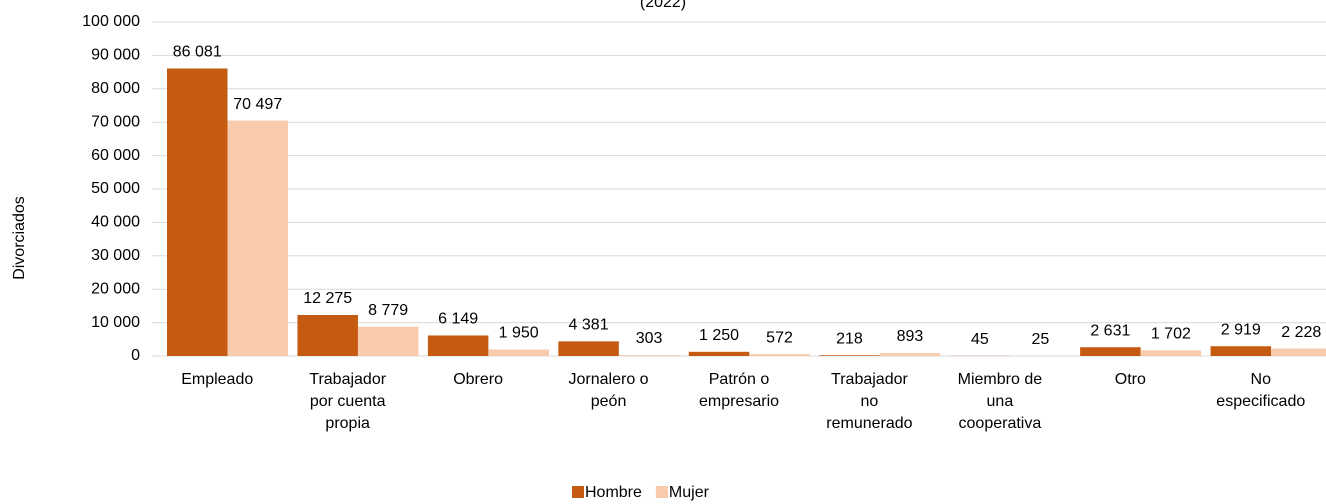 The image size is (1326, 504). I want to click on data-label: 8 779, so click(388, 310).